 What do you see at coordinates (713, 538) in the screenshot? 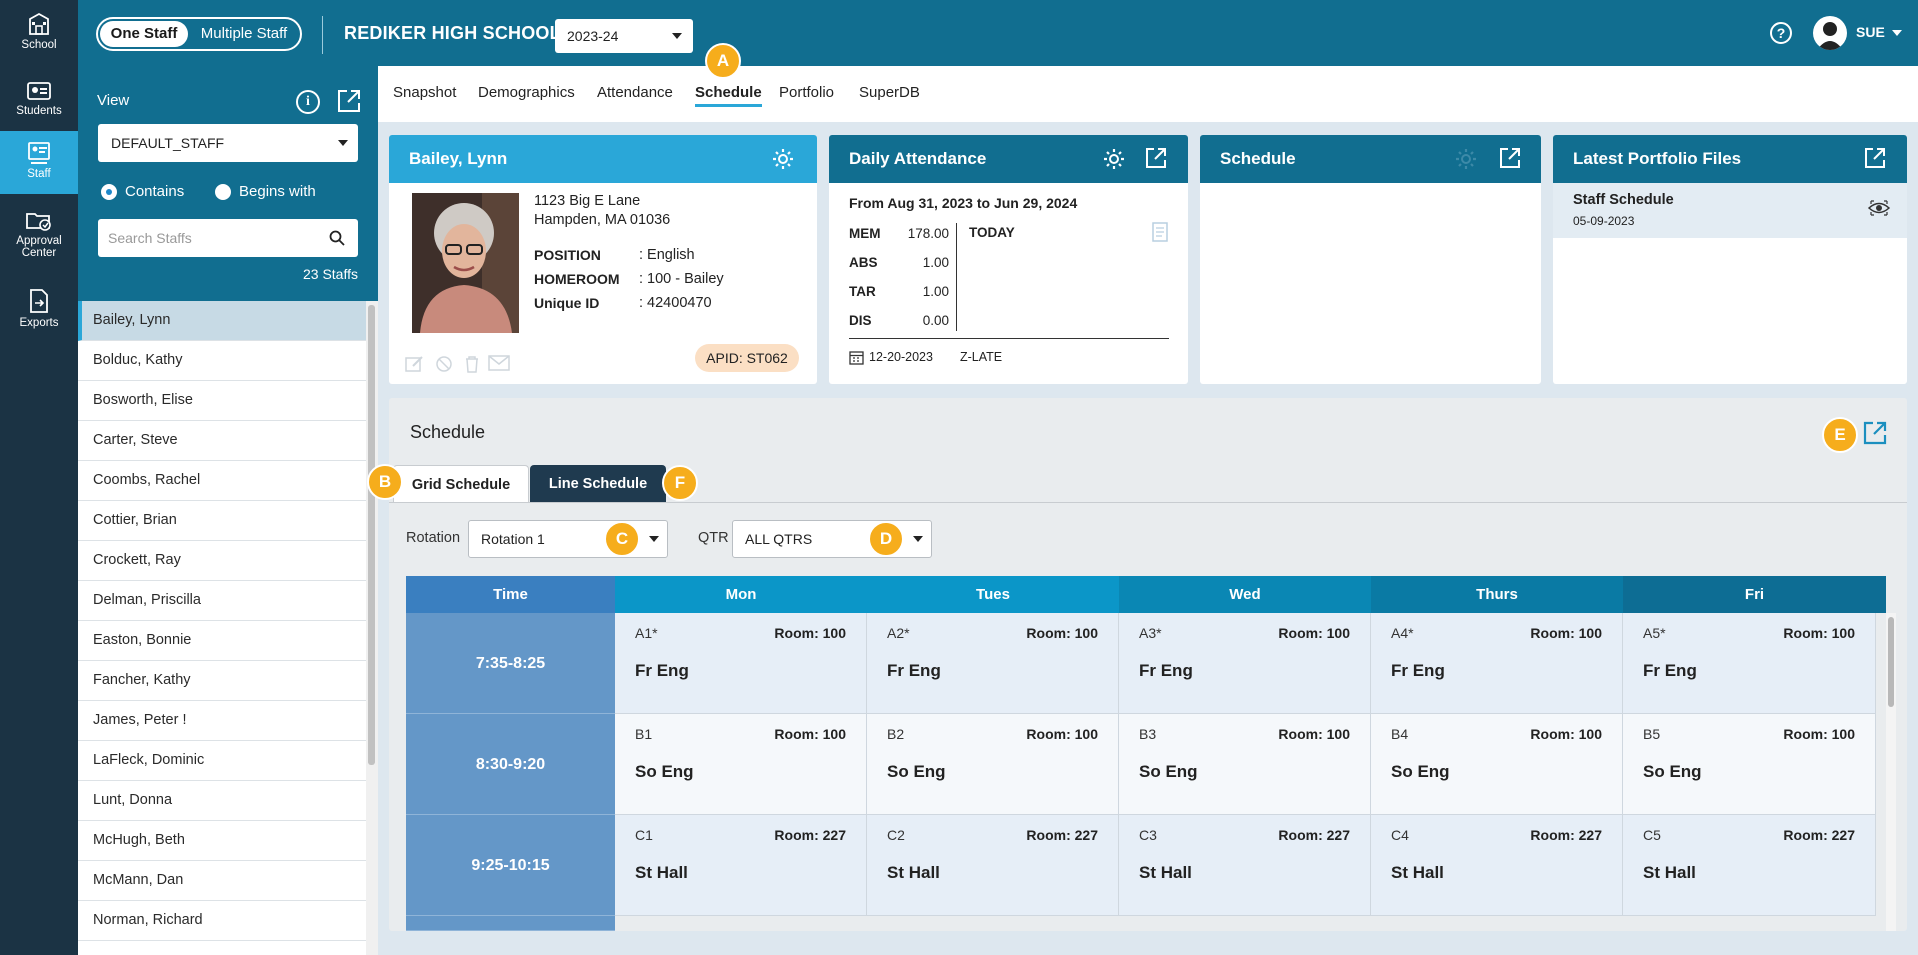
I see `qtr-label: QTR` at bounding box center [713, 538].